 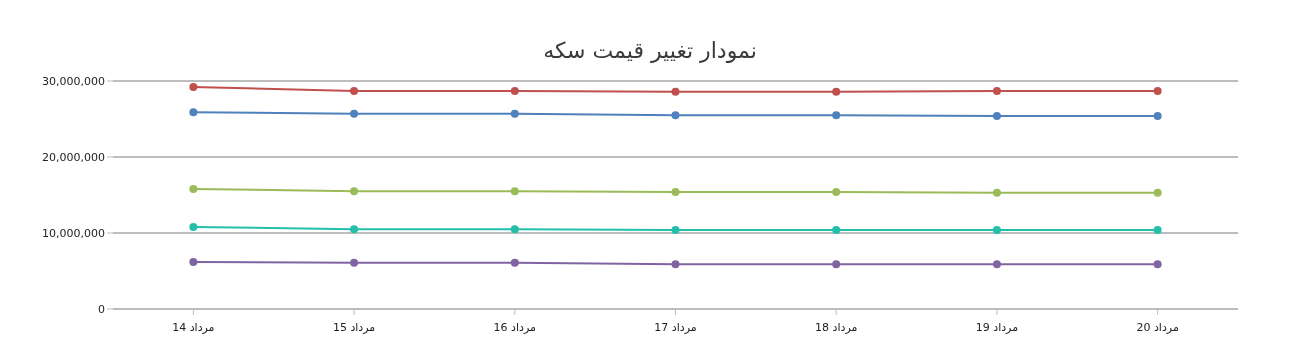 I want to click on x-tick-label: 15 مرداد, so click(x=354, y=327).